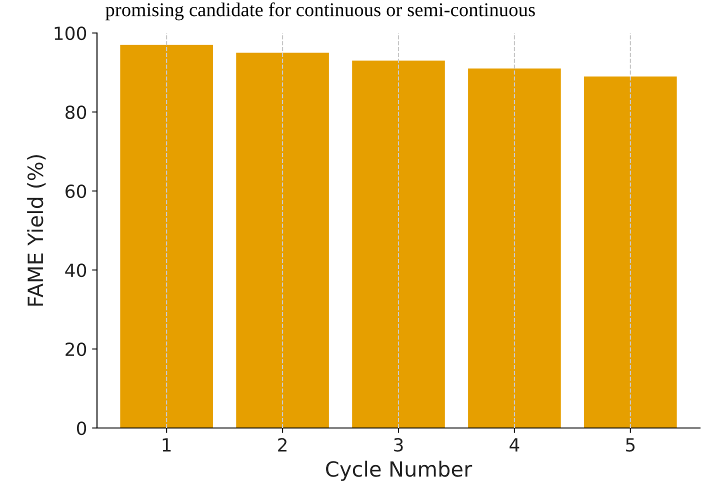 The height and width of the screenshot is (487, 712). Describe the element at coordinates (81, 428) in the screenshot. I see `y-tick-label: 0` at that location.